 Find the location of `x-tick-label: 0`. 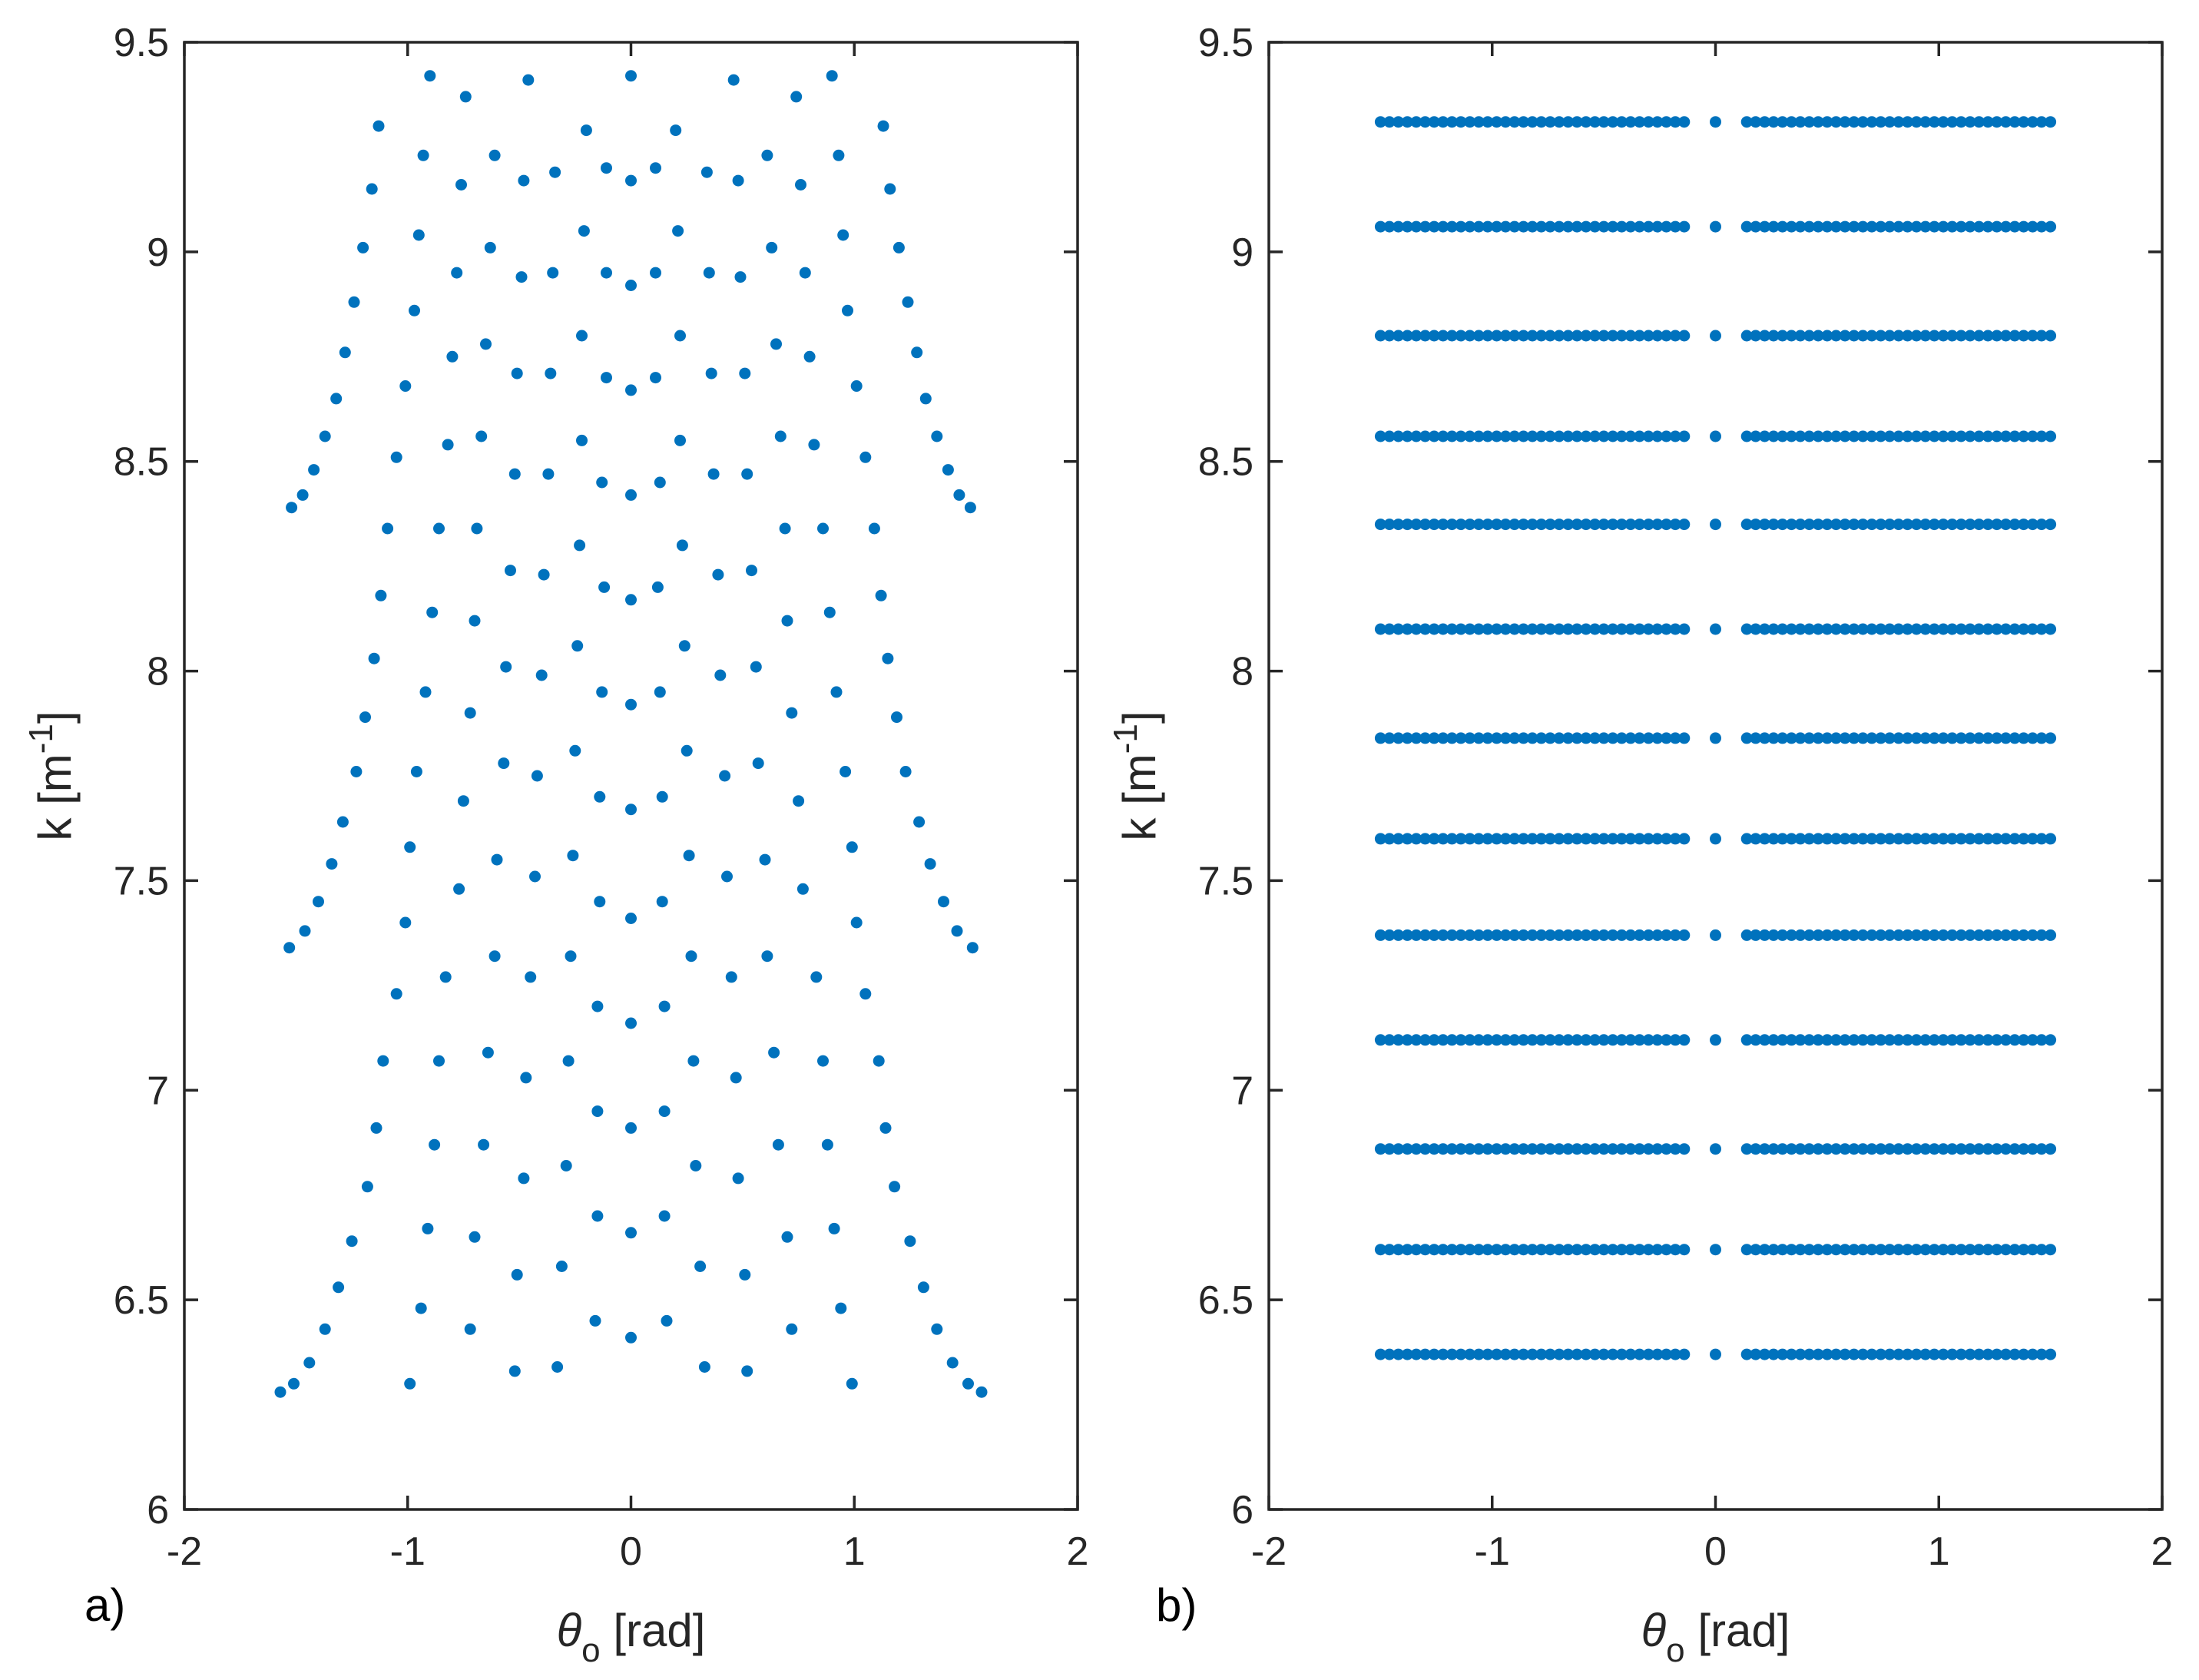

x-tick-label: 0 is located at coordinates (1715, 1551).